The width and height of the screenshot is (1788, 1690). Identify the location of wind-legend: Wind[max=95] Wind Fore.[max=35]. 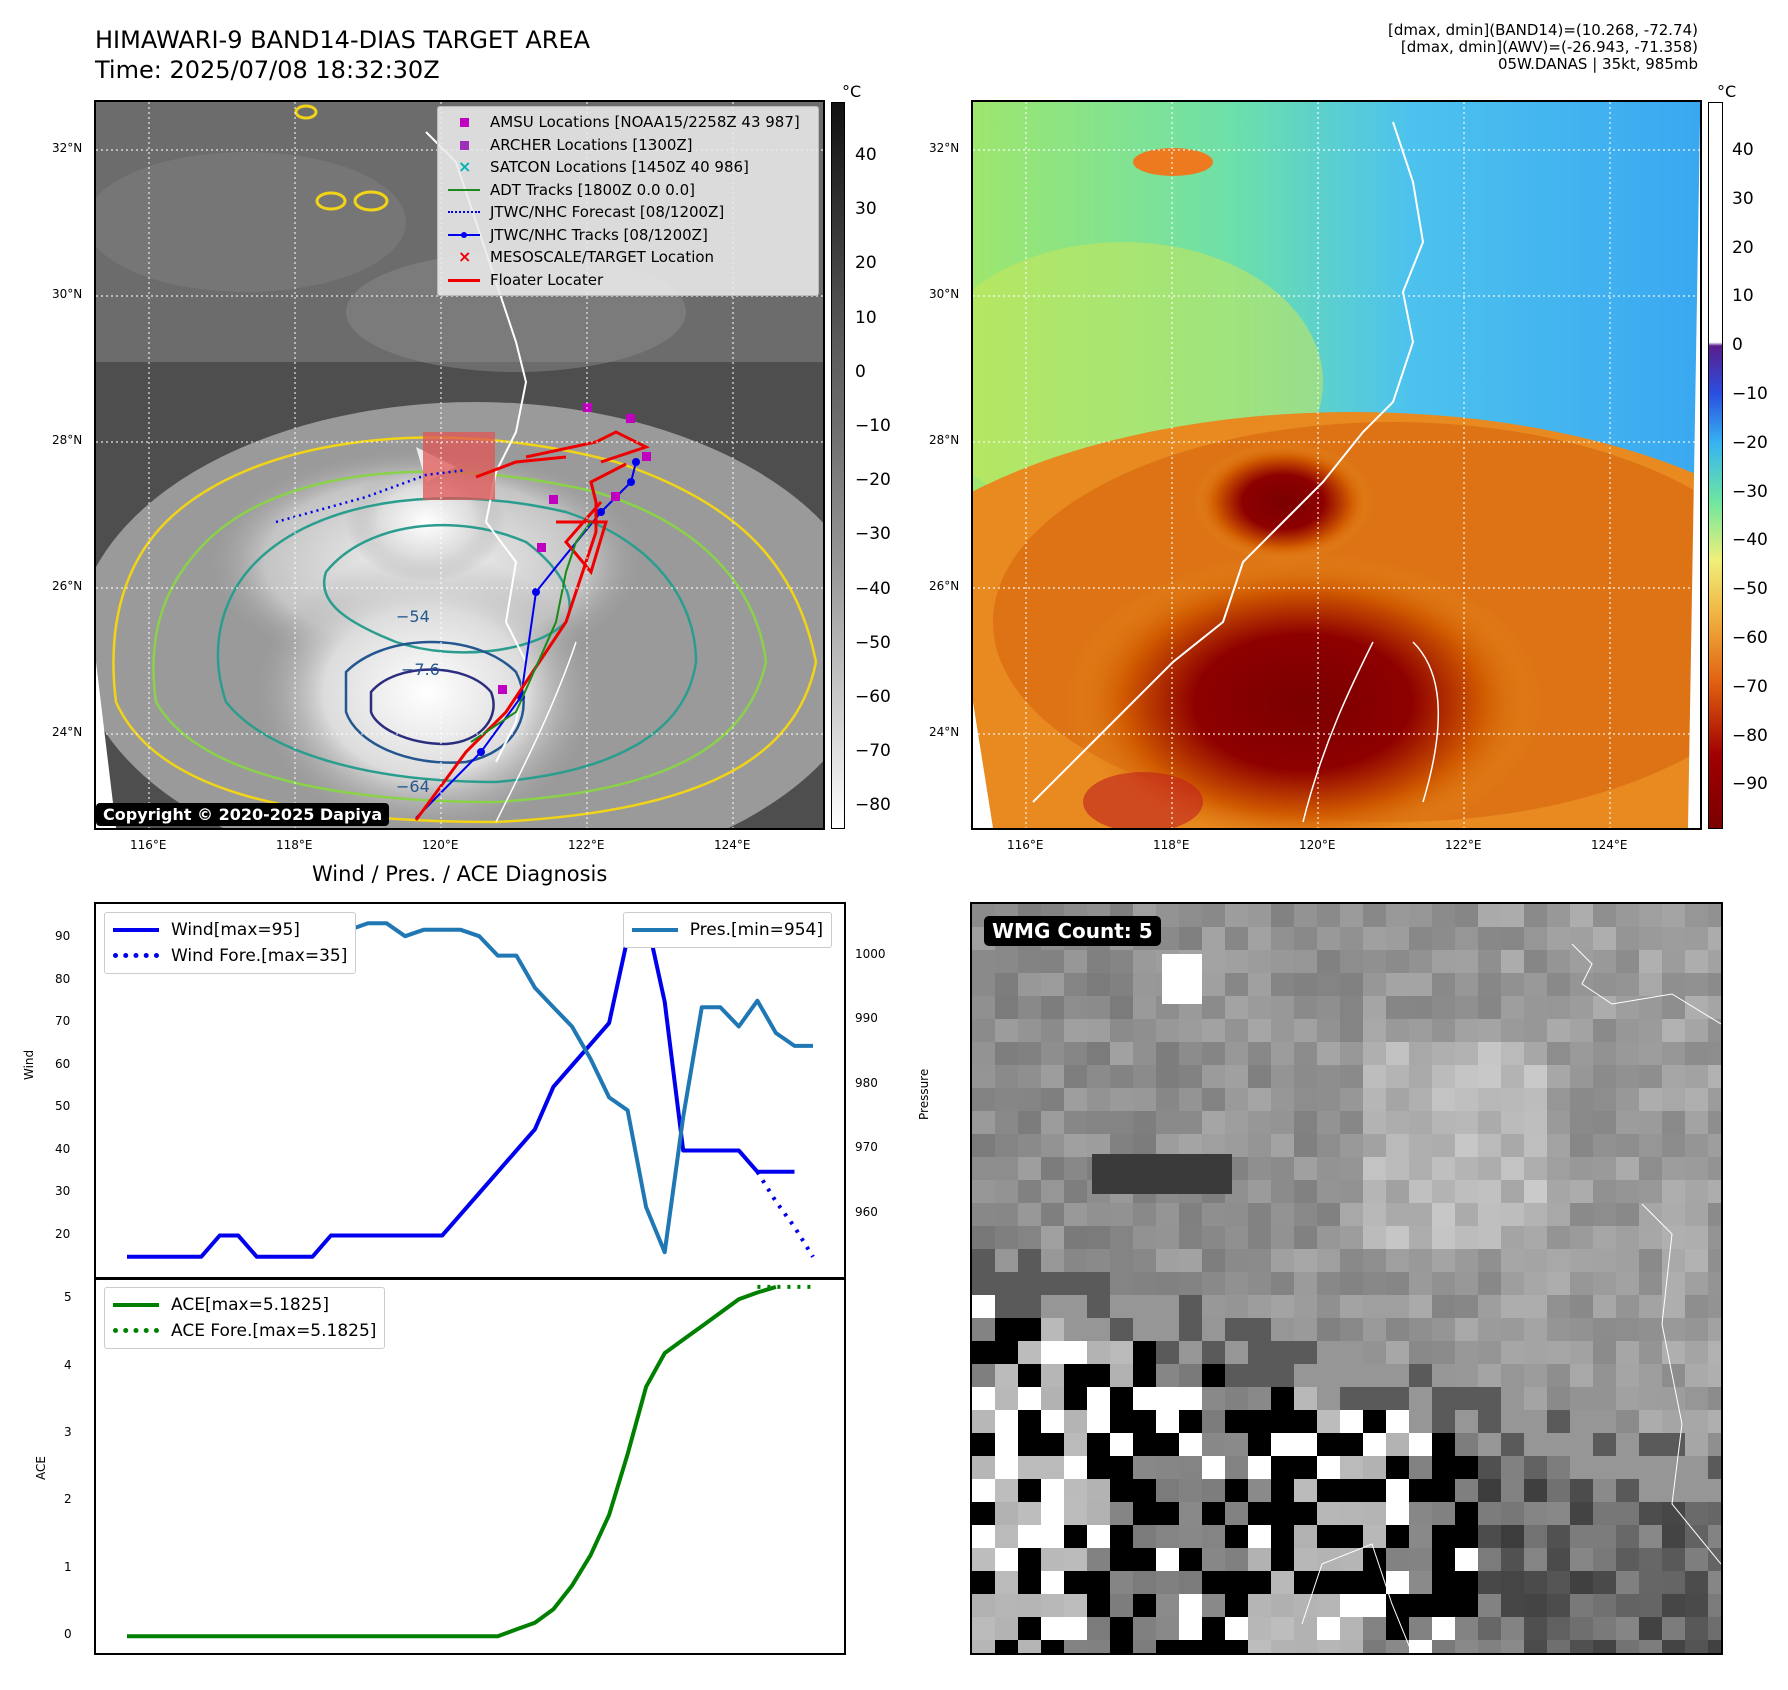
(230, 943).